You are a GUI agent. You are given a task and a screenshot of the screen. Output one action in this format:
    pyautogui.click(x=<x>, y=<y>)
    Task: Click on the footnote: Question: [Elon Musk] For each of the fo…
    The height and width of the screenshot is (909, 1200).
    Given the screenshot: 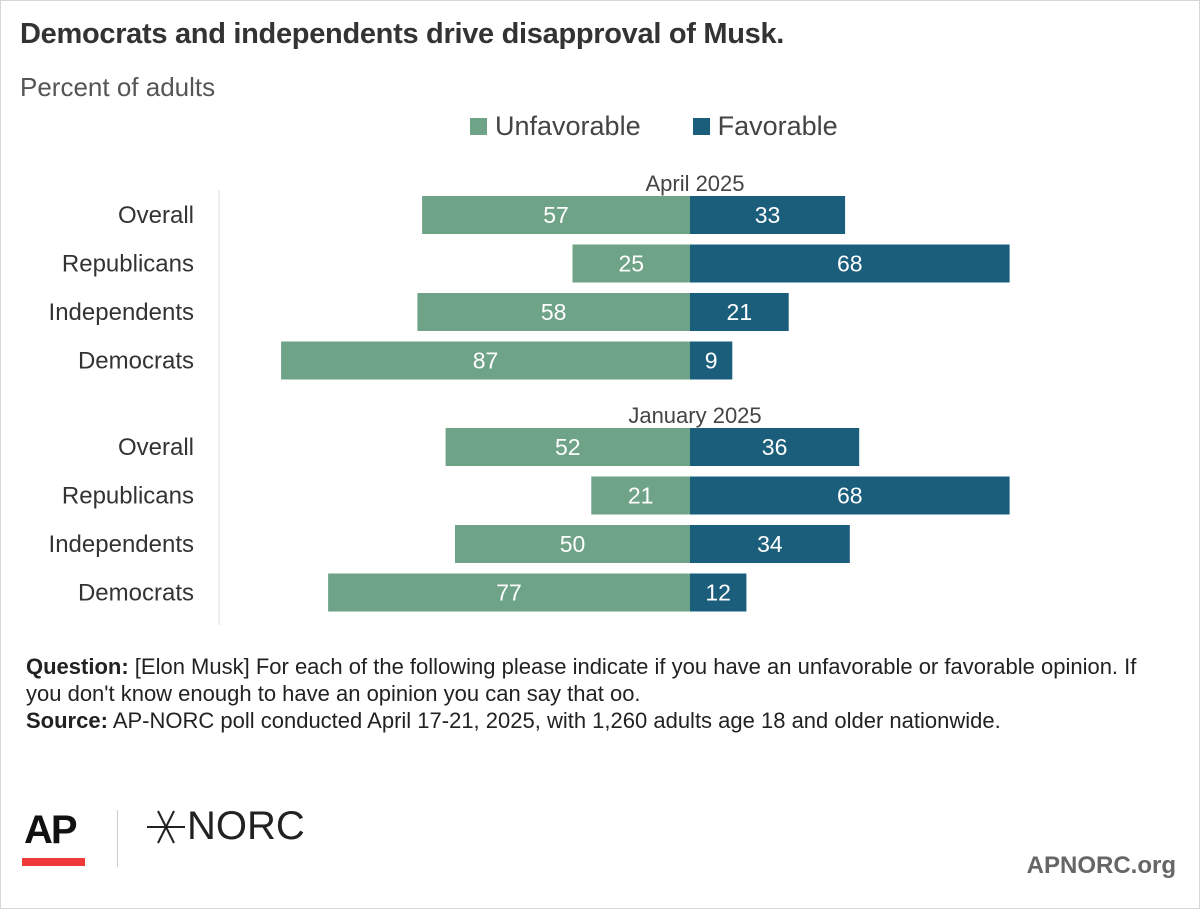 What is the action you would take?
    pyautogui.click(x=586, y=693)
    